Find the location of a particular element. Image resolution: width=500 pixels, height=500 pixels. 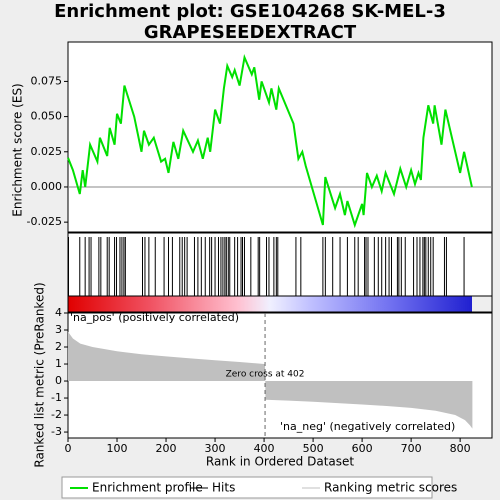

y-tick-label: -2 is located at coordinates (56, 414).